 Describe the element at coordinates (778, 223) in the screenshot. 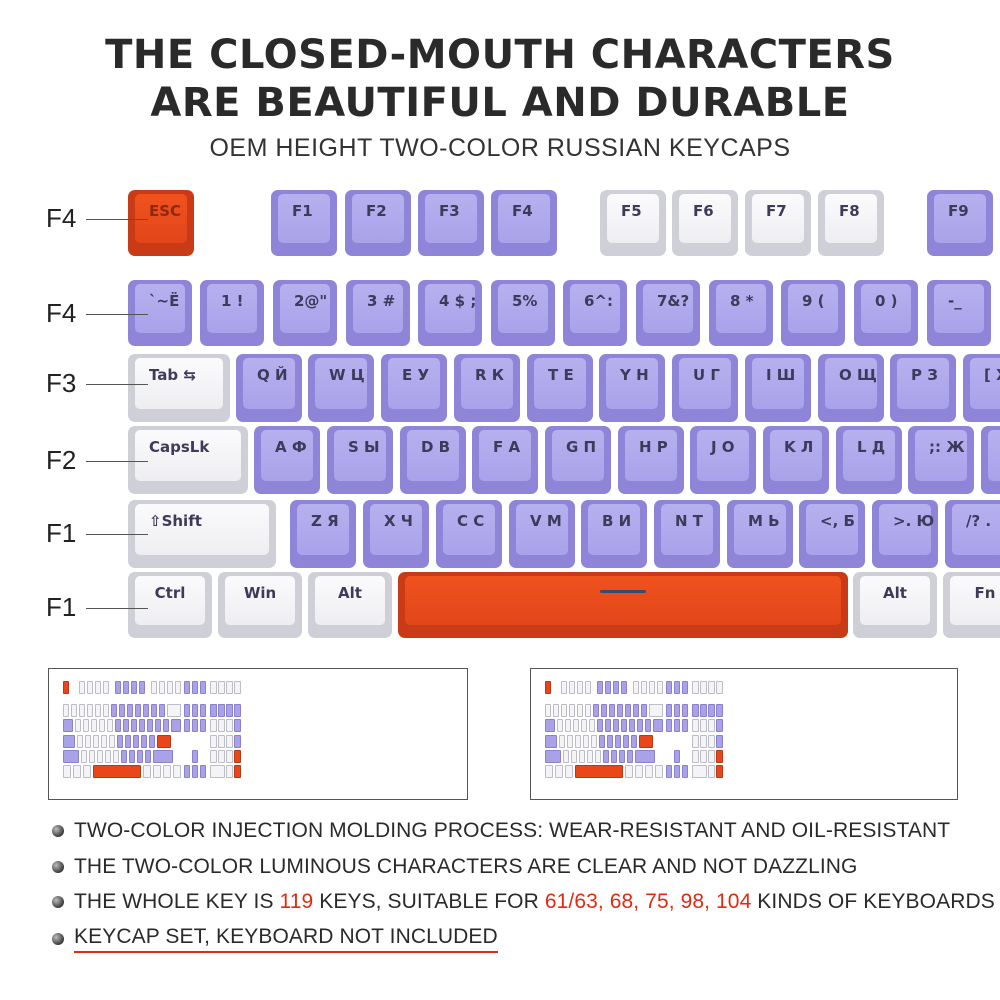

I see `keycap: F7` at that location.